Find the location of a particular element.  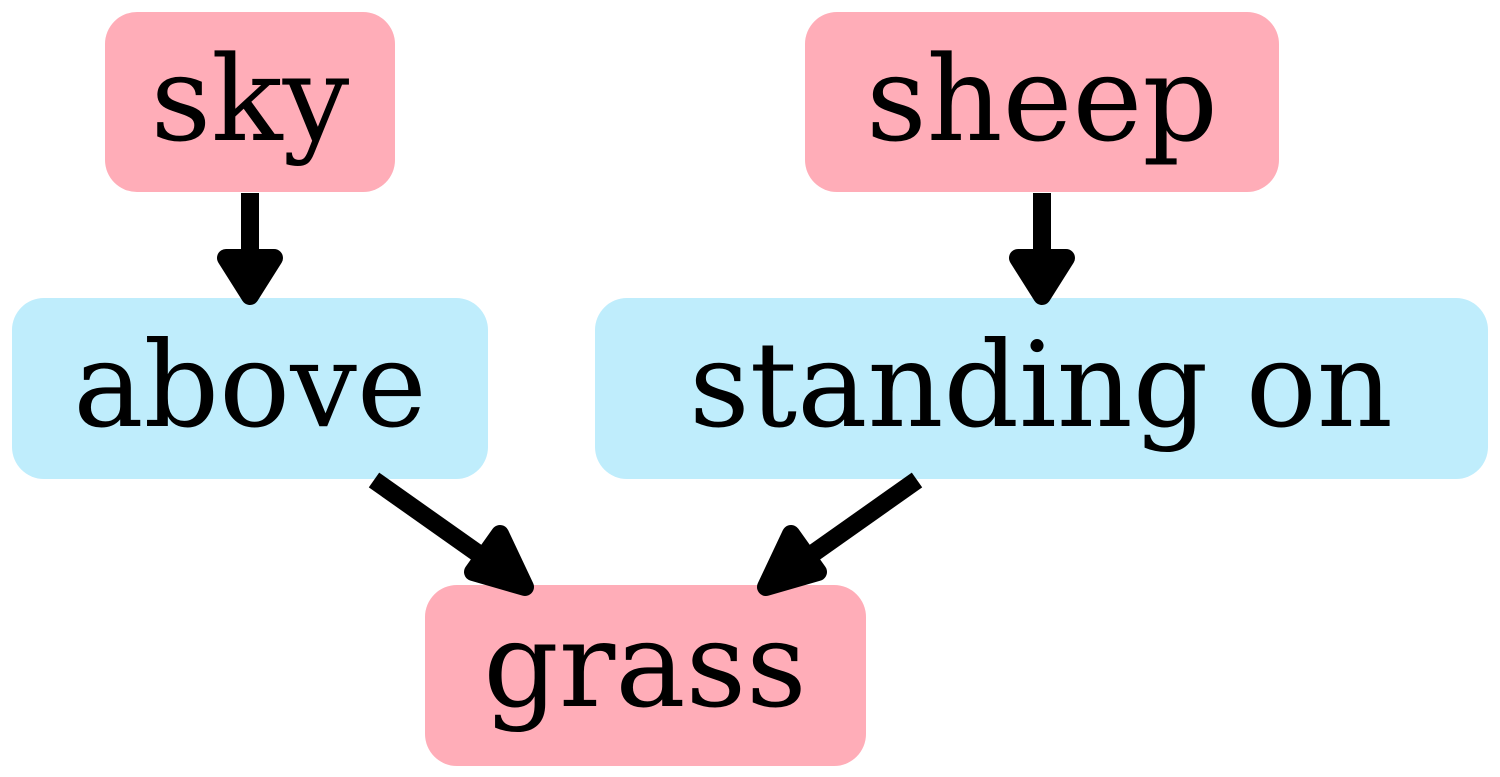

edge-sky-to-above is located at coordinates (250, 249).